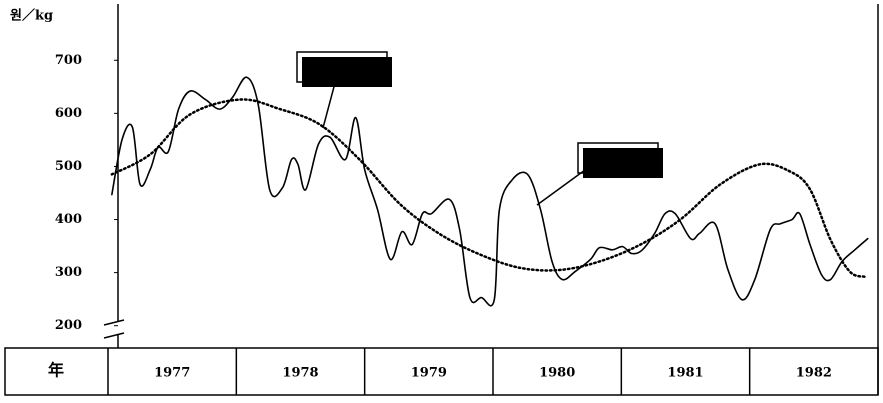 This screenshot has height=403, width=883. I want to click on x-category-label: 1980, so click(557, 373).